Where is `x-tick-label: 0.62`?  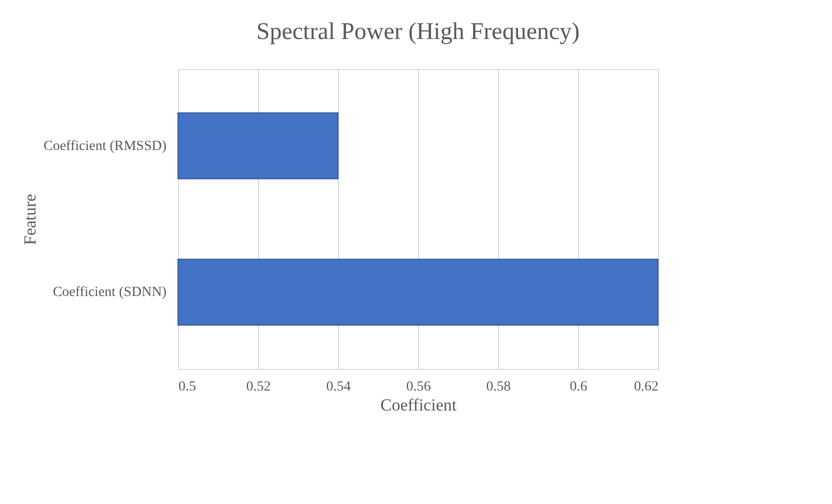 x-tick-label: 0.62 is located at coordinates (646, 387).